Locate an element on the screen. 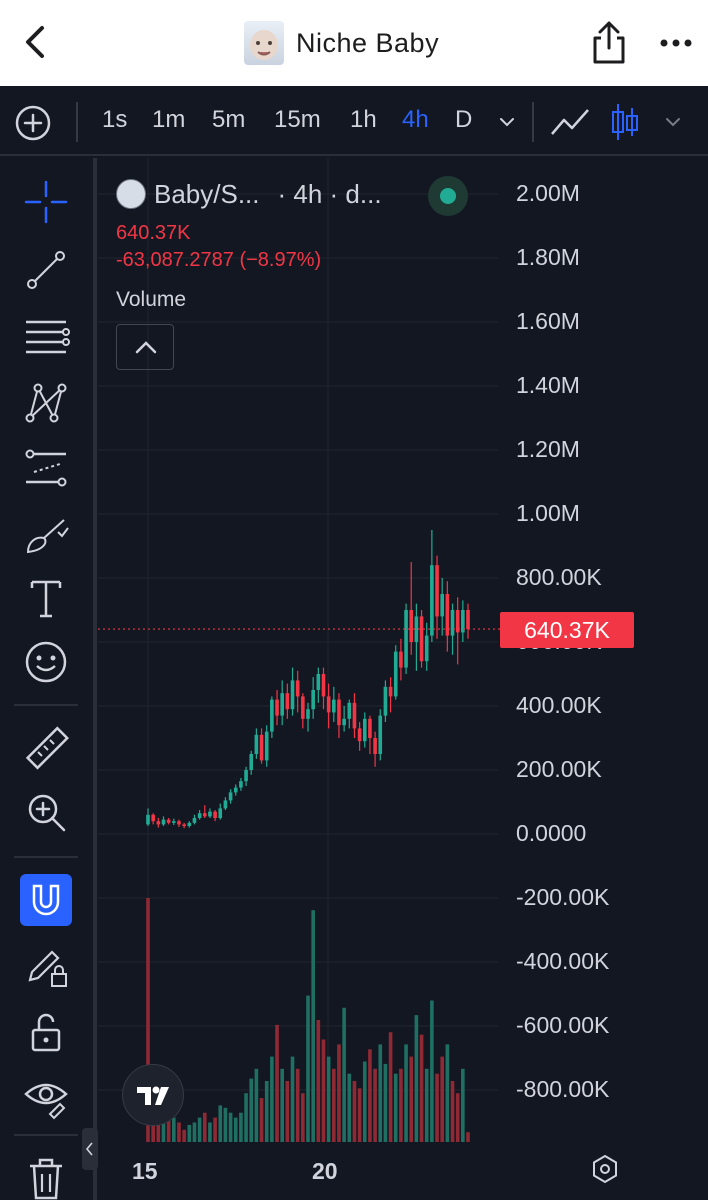 The width and height of the screenshot is (708, 1200). more-horizontal-icon is located at coordinates (676, 43).